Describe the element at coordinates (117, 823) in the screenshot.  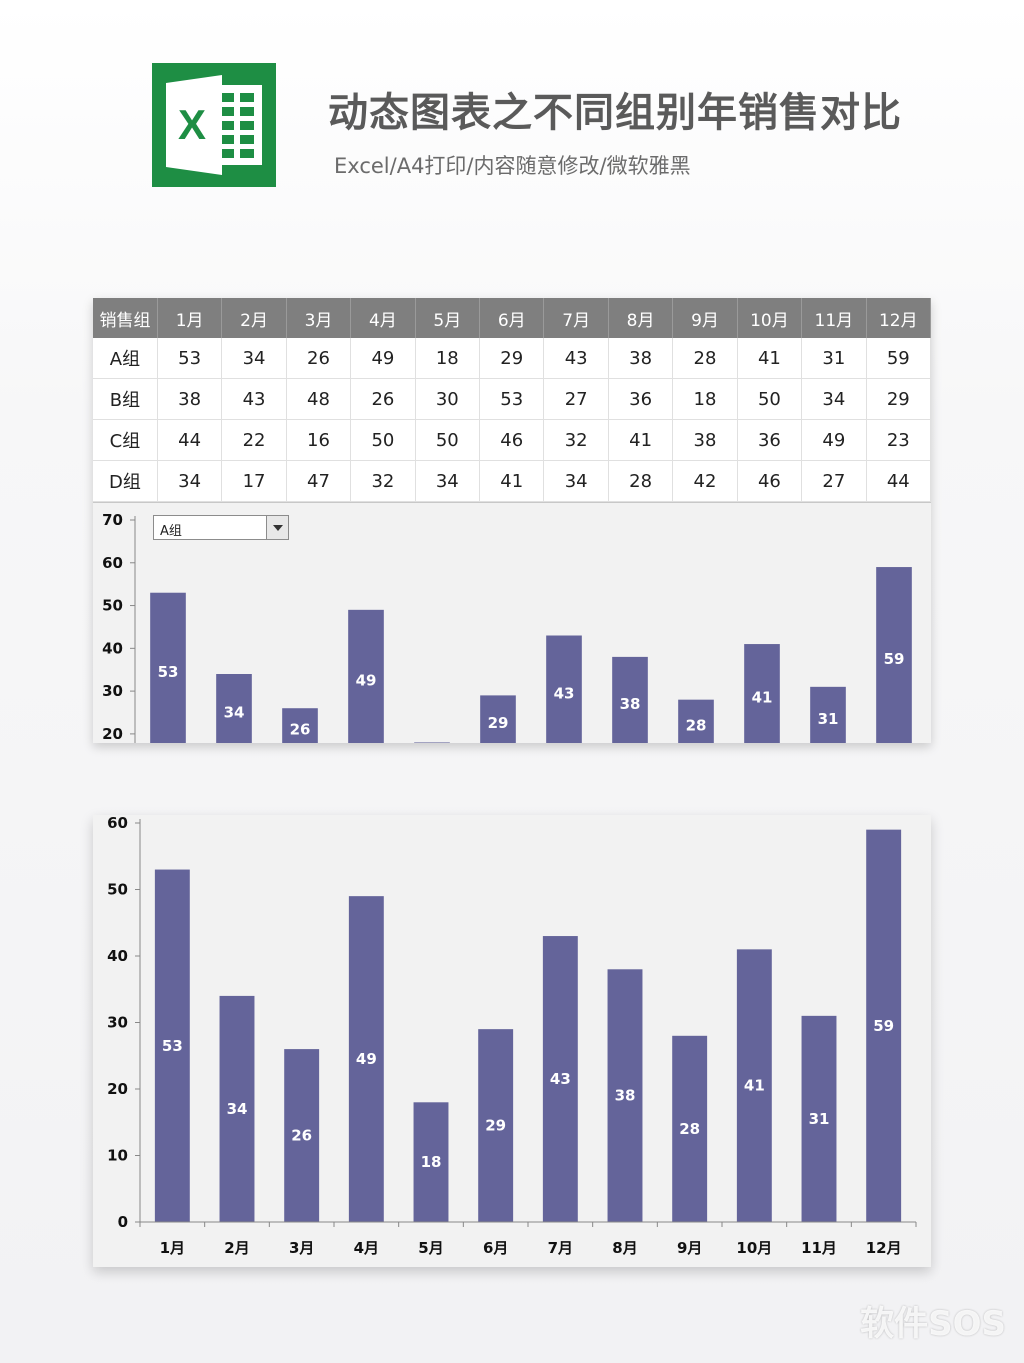
I see `y-tick-label: 60` at that location.